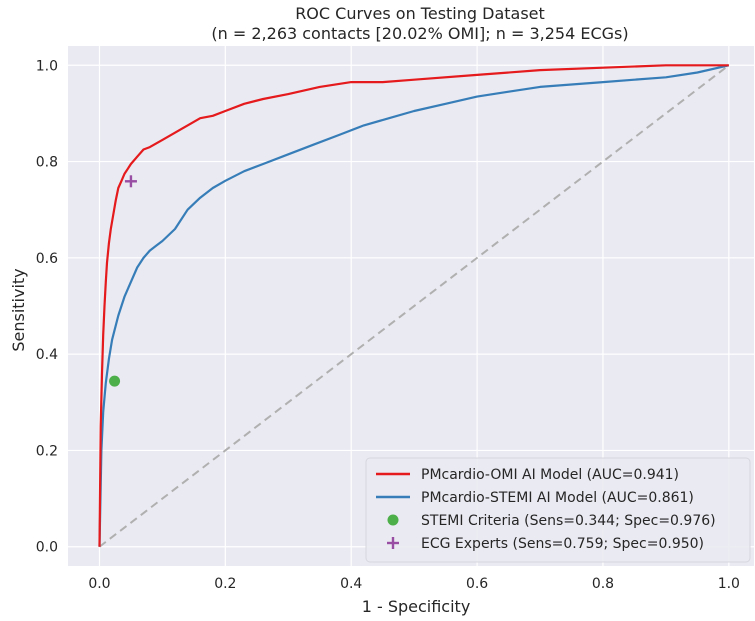 This screenshot has width=755, height=621. Describe the element at coordinates (99, 584) in the screenshot. I see `x-tick-label: 0.0` at that location.